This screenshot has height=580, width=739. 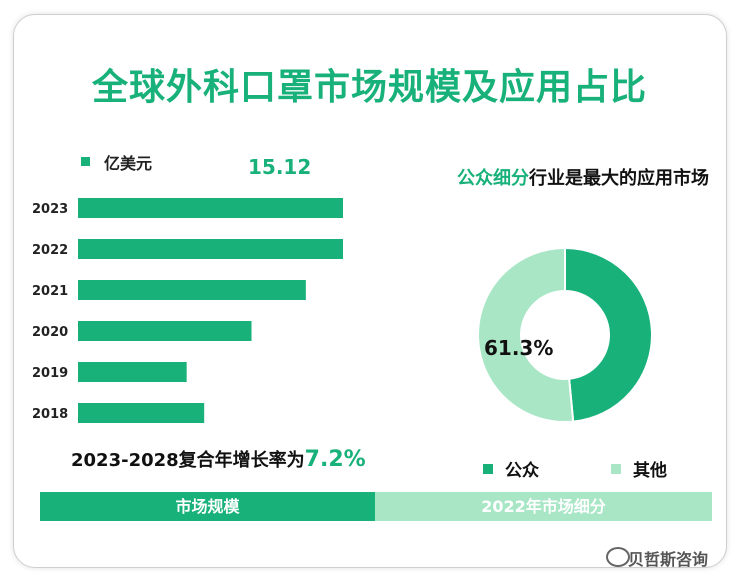 What do you see at coordinates (519, 348) in the screenshot?
I see `pie-data-label: 61.3%` at bounding box center [519, 348].